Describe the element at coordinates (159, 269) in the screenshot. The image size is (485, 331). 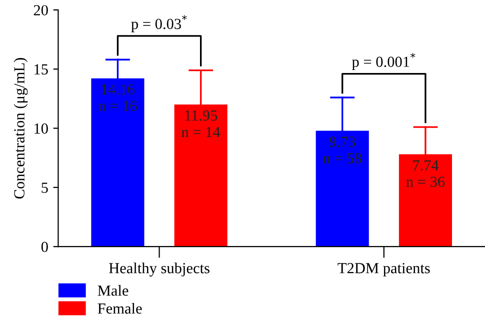
I see `x-tick-label: Healthy subjects` at that location.